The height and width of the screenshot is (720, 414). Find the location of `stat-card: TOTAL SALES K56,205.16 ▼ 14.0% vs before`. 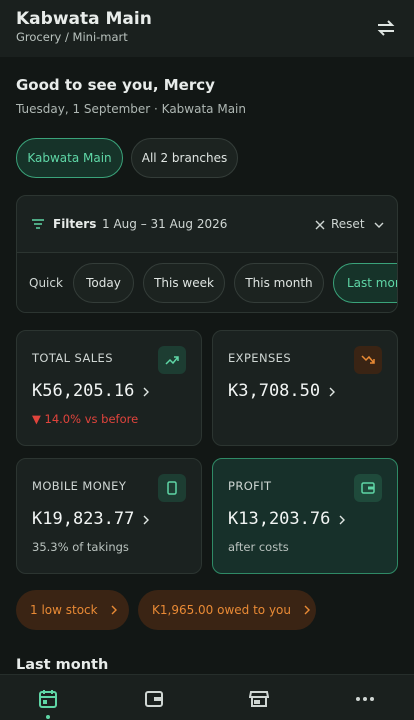

stat-card: TOTAL SALES K56,205.16 ▼ 14.0% vs before is located at coordinates (109, 388).